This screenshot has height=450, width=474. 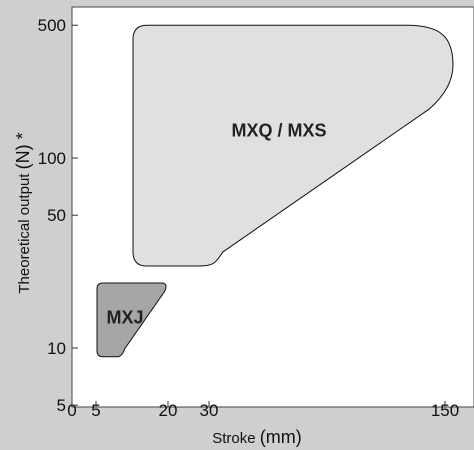 What do you see at coordinates (24, 231) in the screenshot?
I see `y-axis-title-main: Theoretical output` at bounding box center [24, 231].